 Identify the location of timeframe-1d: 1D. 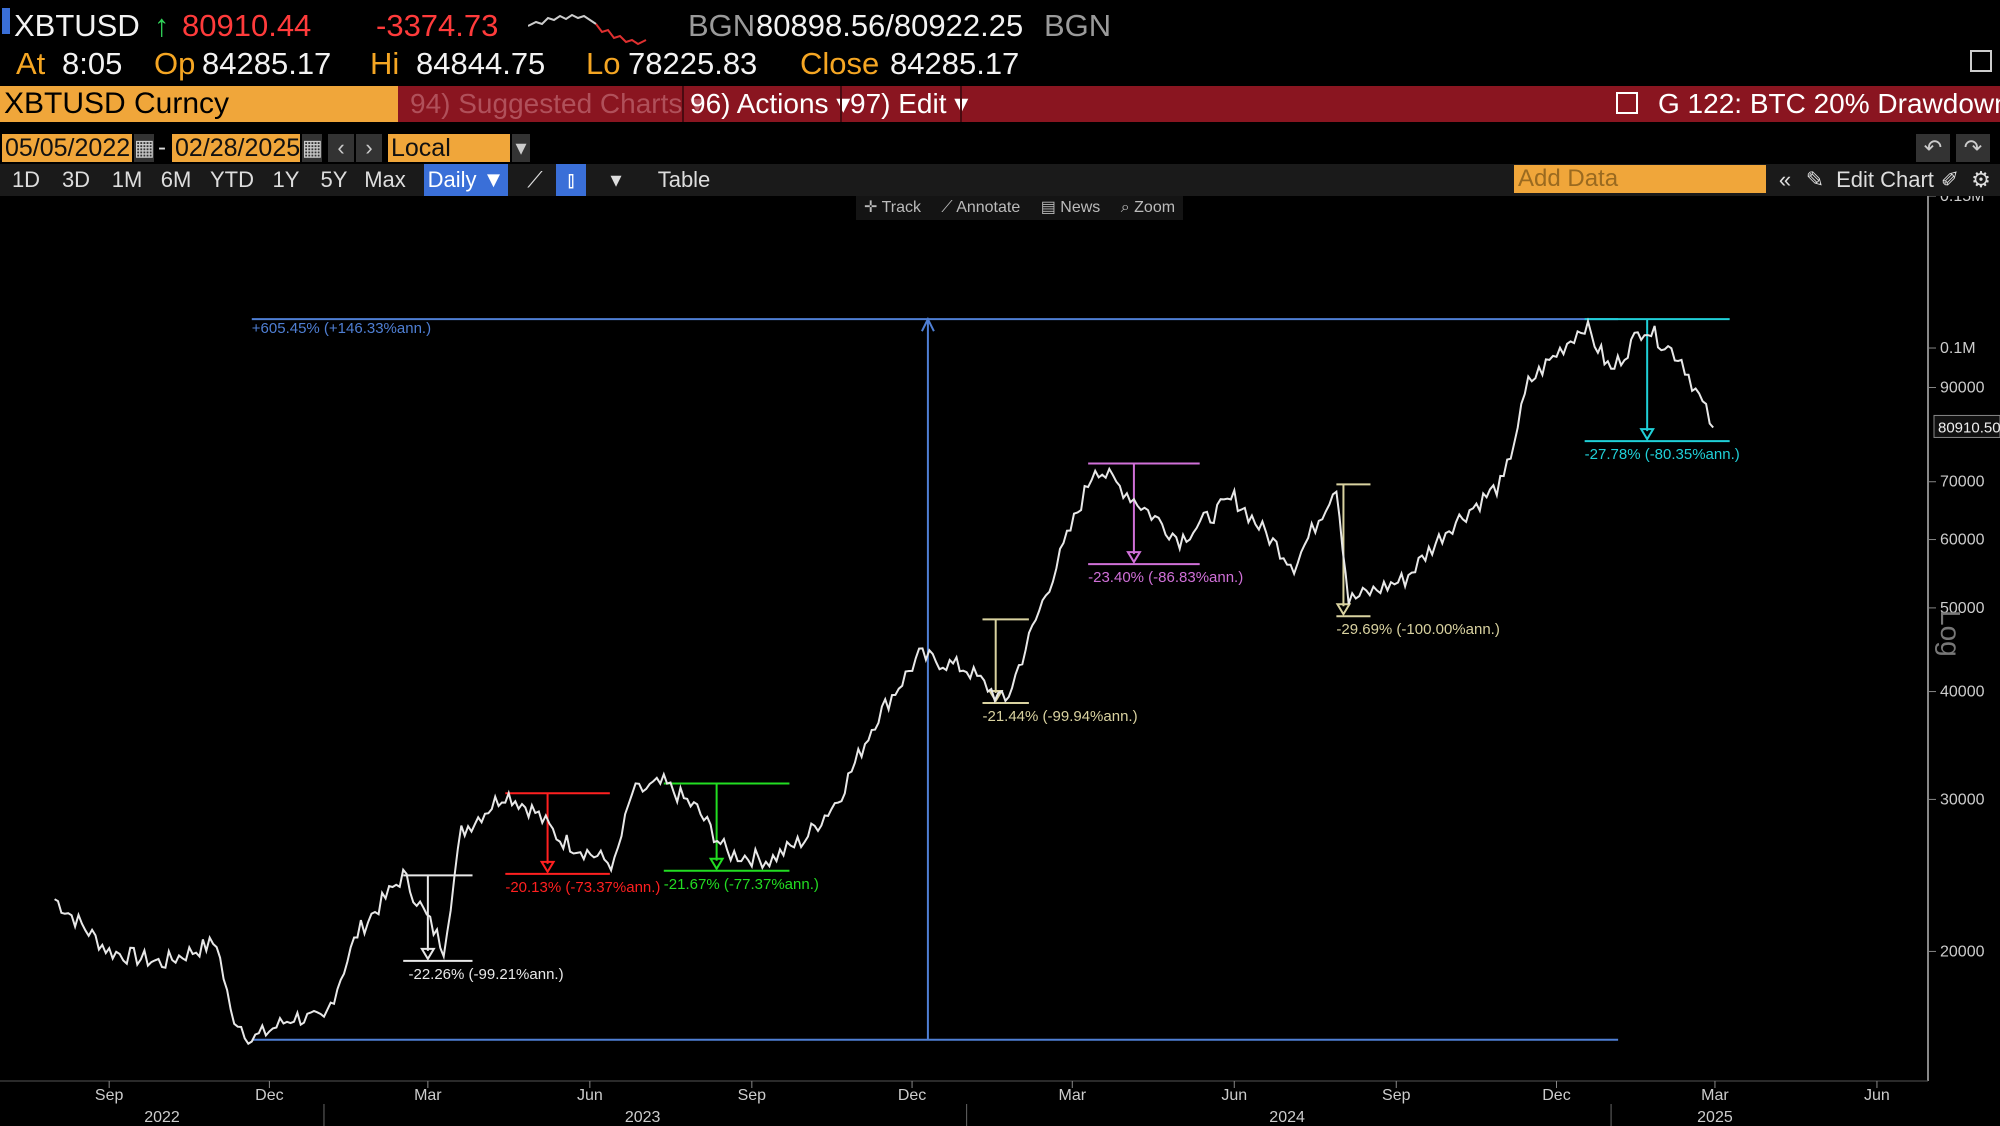
(26, 179).